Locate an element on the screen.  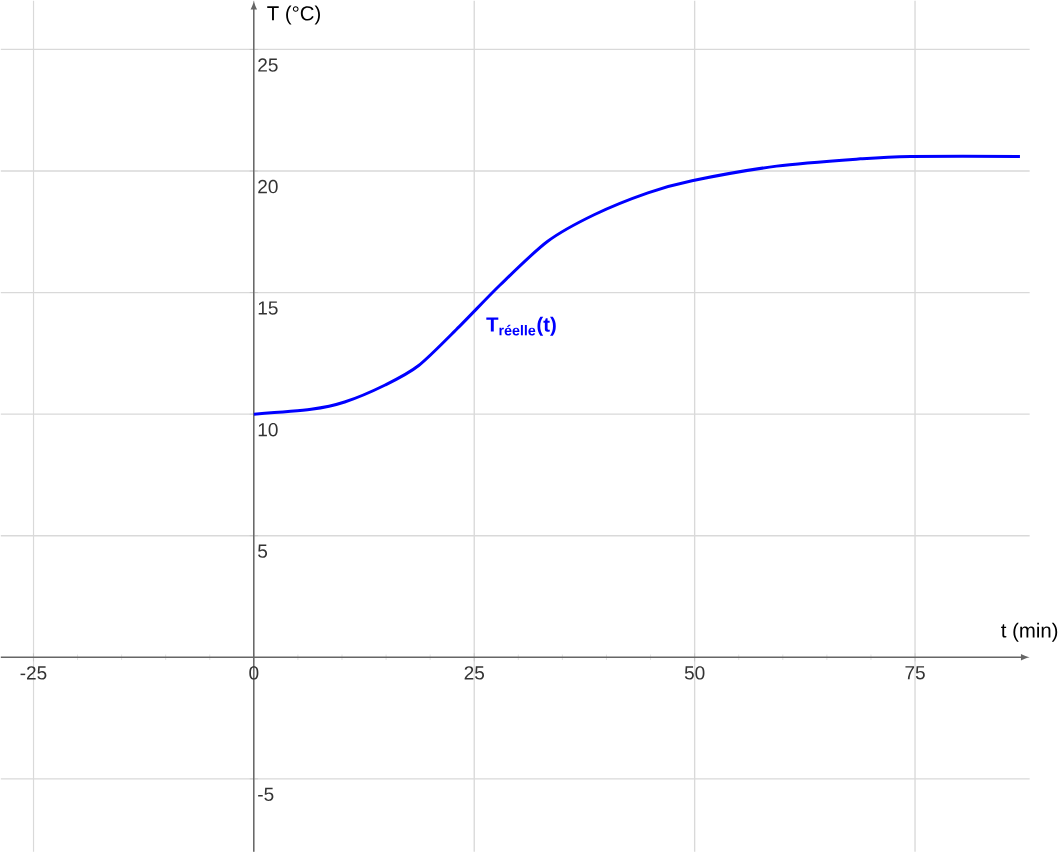
y-tick-label: 25 is located at coordinates (268, 65).